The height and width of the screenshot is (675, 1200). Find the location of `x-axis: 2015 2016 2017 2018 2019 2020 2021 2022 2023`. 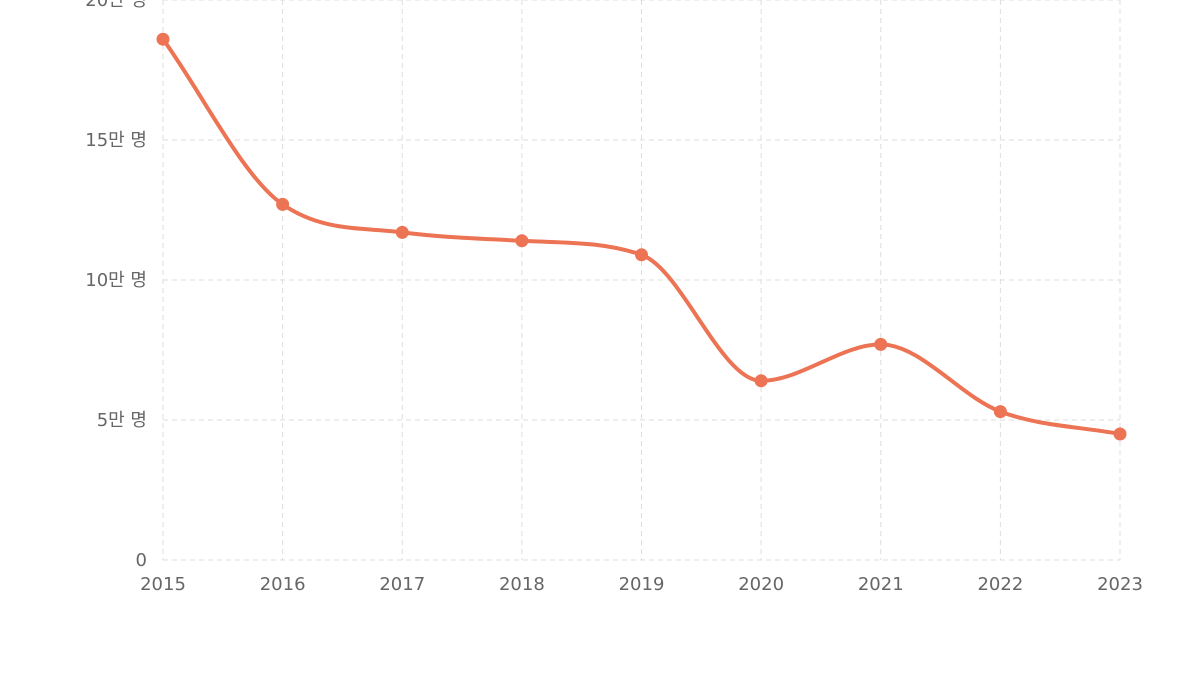

x-axis: 2015 2016 2017 2018 2019 2020 2021 2022 2023 is located at coordinates (641, 584).